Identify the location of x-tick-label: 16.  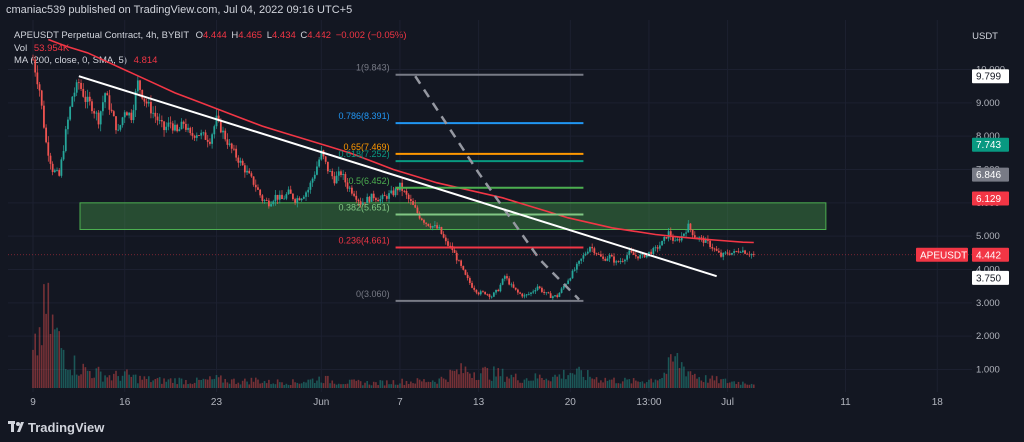
(125, 402).